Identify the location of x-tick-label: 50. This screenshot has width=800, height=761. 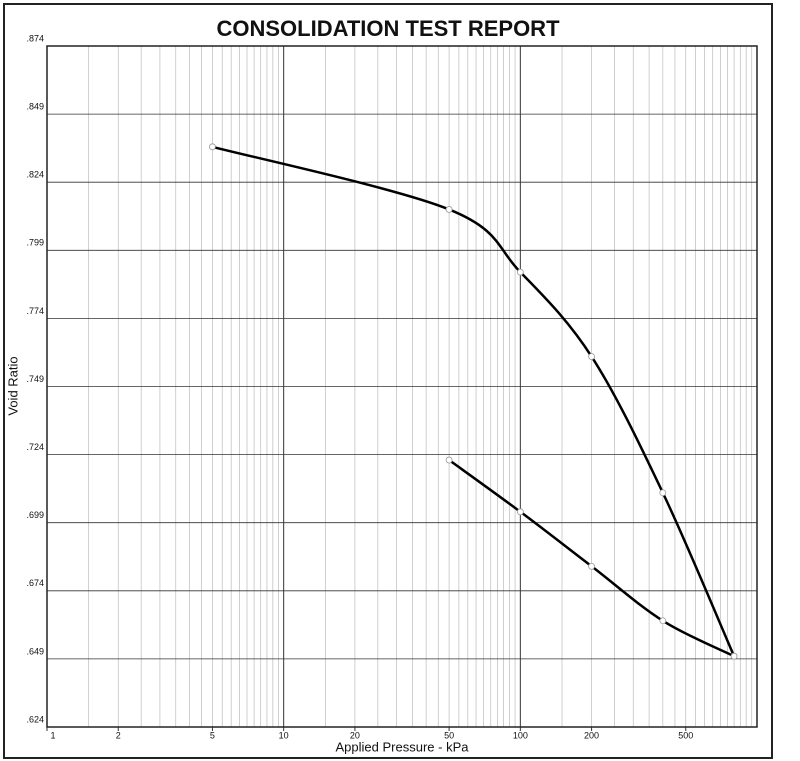
(449, 735).